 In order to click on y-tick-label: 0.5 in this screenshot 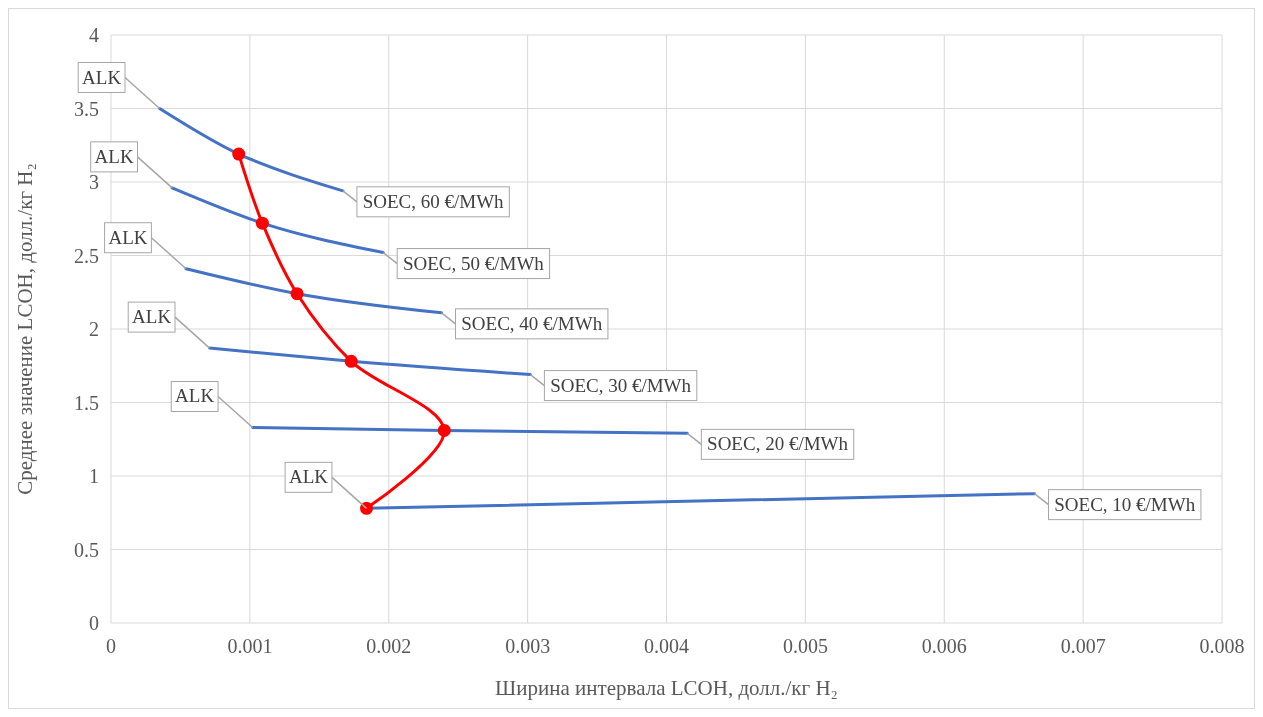, I will do `click(86, 549)`.